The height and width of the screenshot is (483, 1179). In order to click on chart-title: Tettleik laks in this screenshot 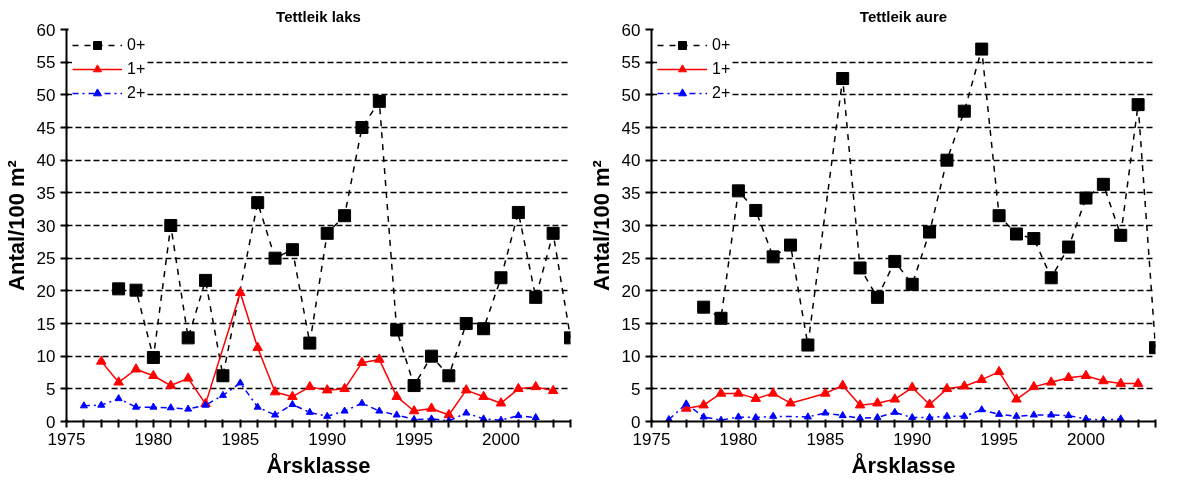, I will do `click(318, 16)`.